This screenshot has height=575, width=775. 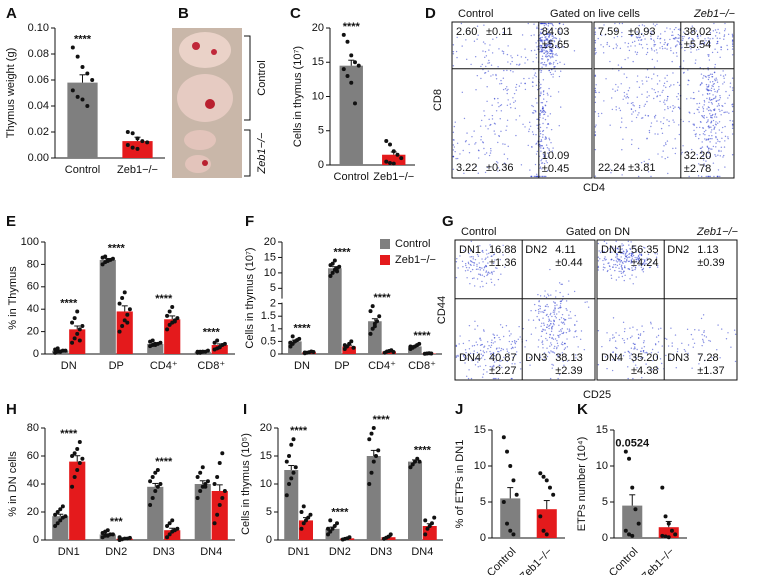 I want to click on thymus-lobe, so click(x=198, y=164).